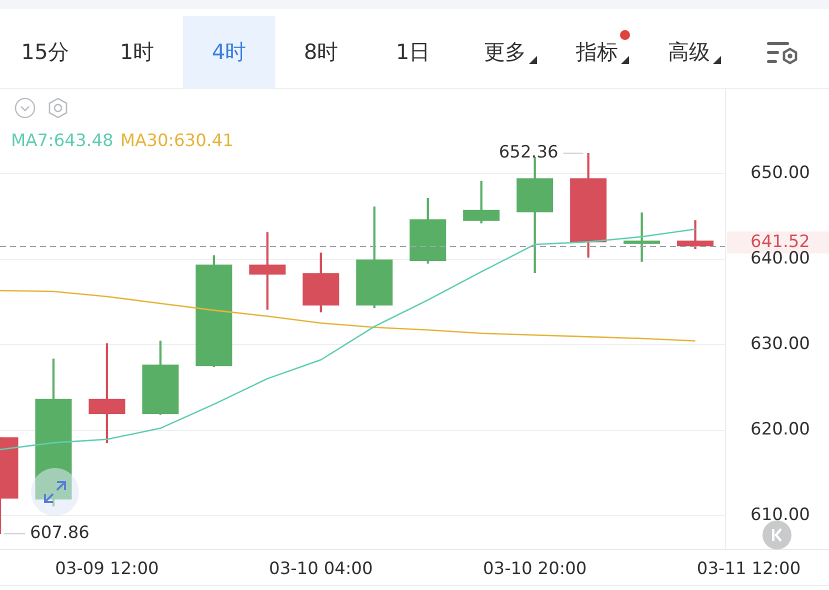 The width and height of the screenshot is (829, 590). What do you see at coordinates (689, 52) in the screenshot?
I see `text: 高级` at bounding box center [689, 52].